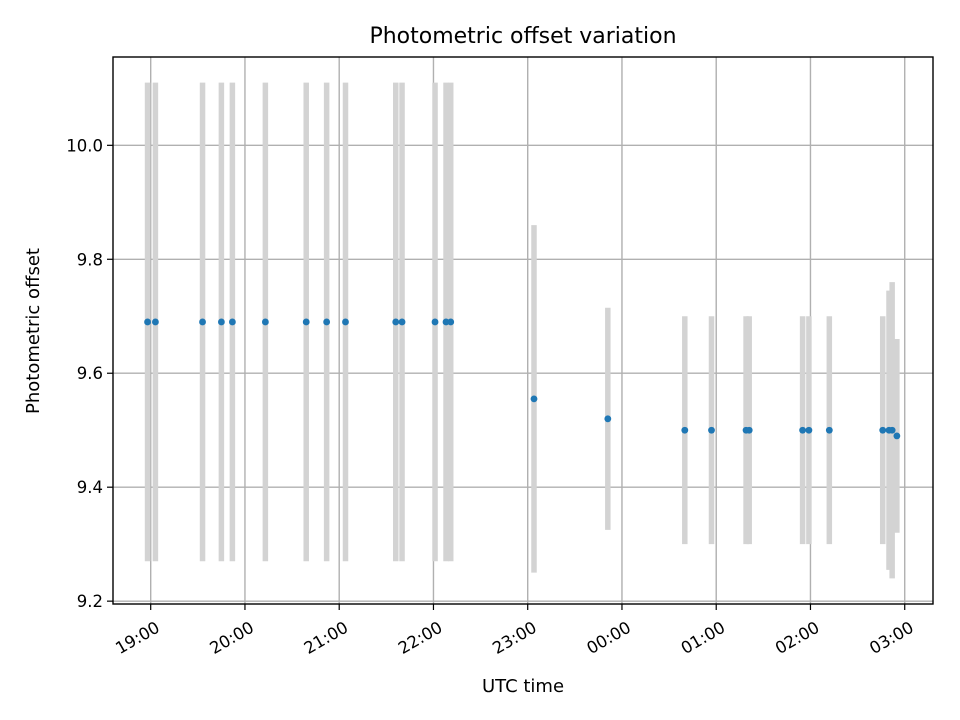  Describe the element at coordinates (514, 638) in the screenshot. I see `x-tick-label: 23:00` at that location.